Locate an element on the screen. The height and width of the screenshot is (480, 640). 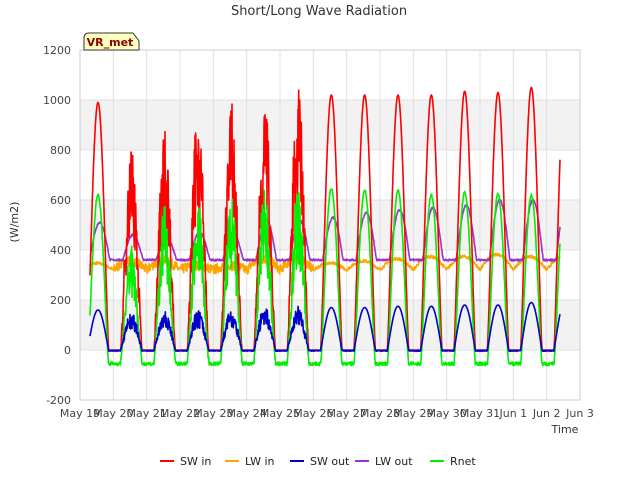
legend-item-lw-in: LW in is located at coordinates (250, 461).